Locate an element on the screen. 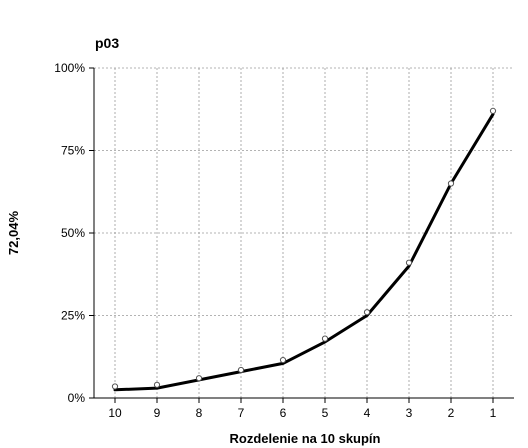  x-axis-label: Rozdelenie na 10 skupín is located at coordinates (305, 438).